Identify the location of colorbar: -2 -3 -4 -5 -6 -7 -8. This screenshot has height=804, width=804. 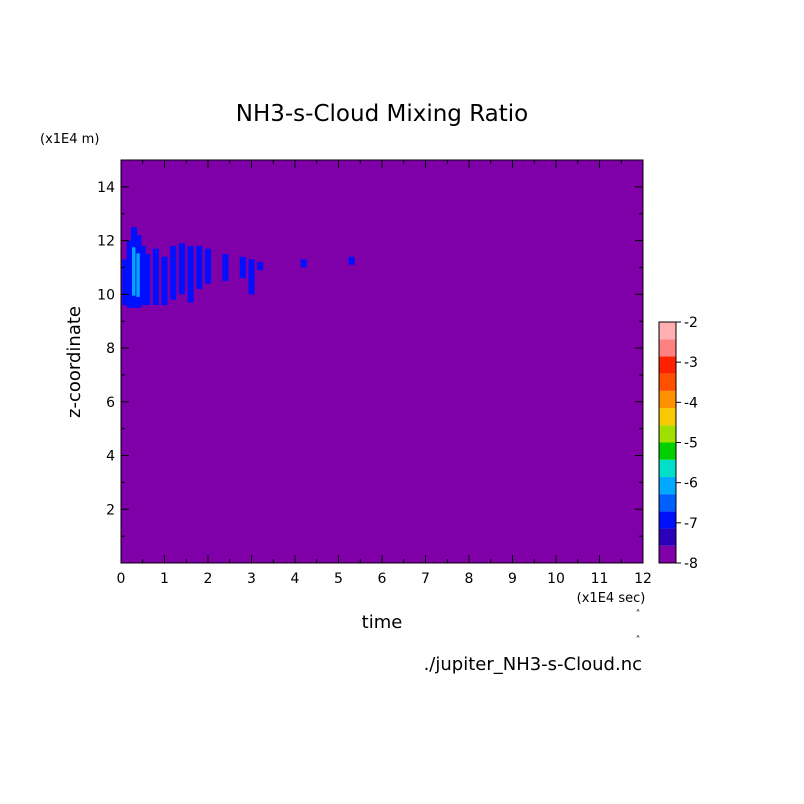
(678, 443).